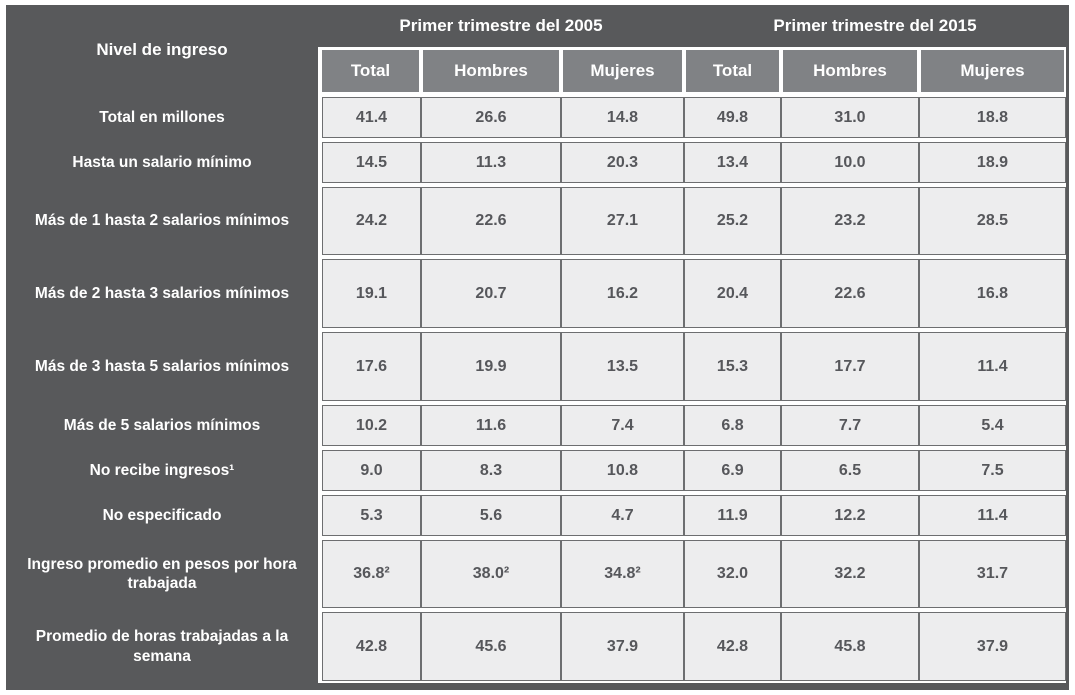 The height and width of the screenshot is (695, 1075). I want to click on table-cell: 34.8², so click(622, 574).